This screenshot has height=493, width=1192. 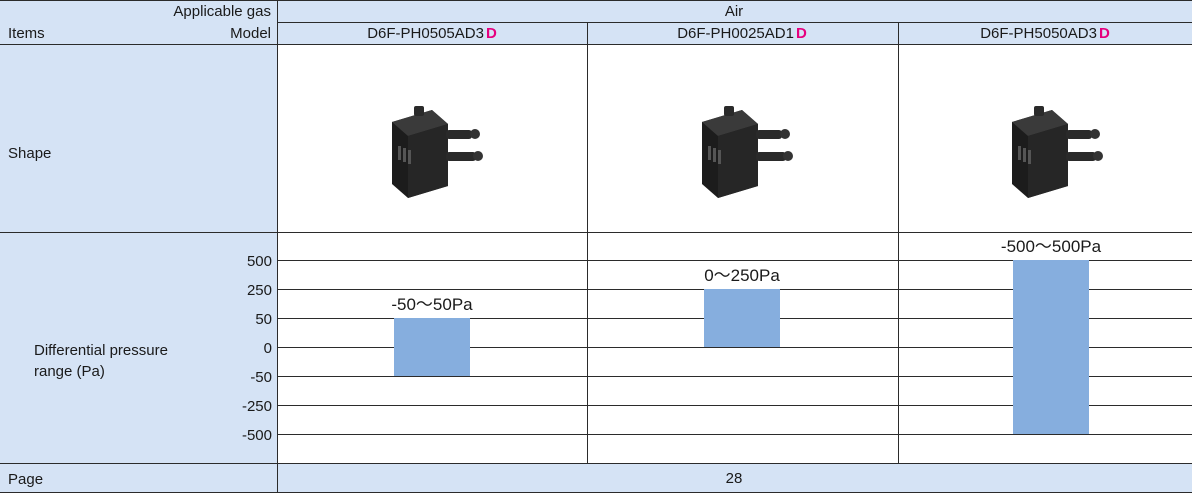 I want to click on model-row-bottom, so click(x=596, y=44).